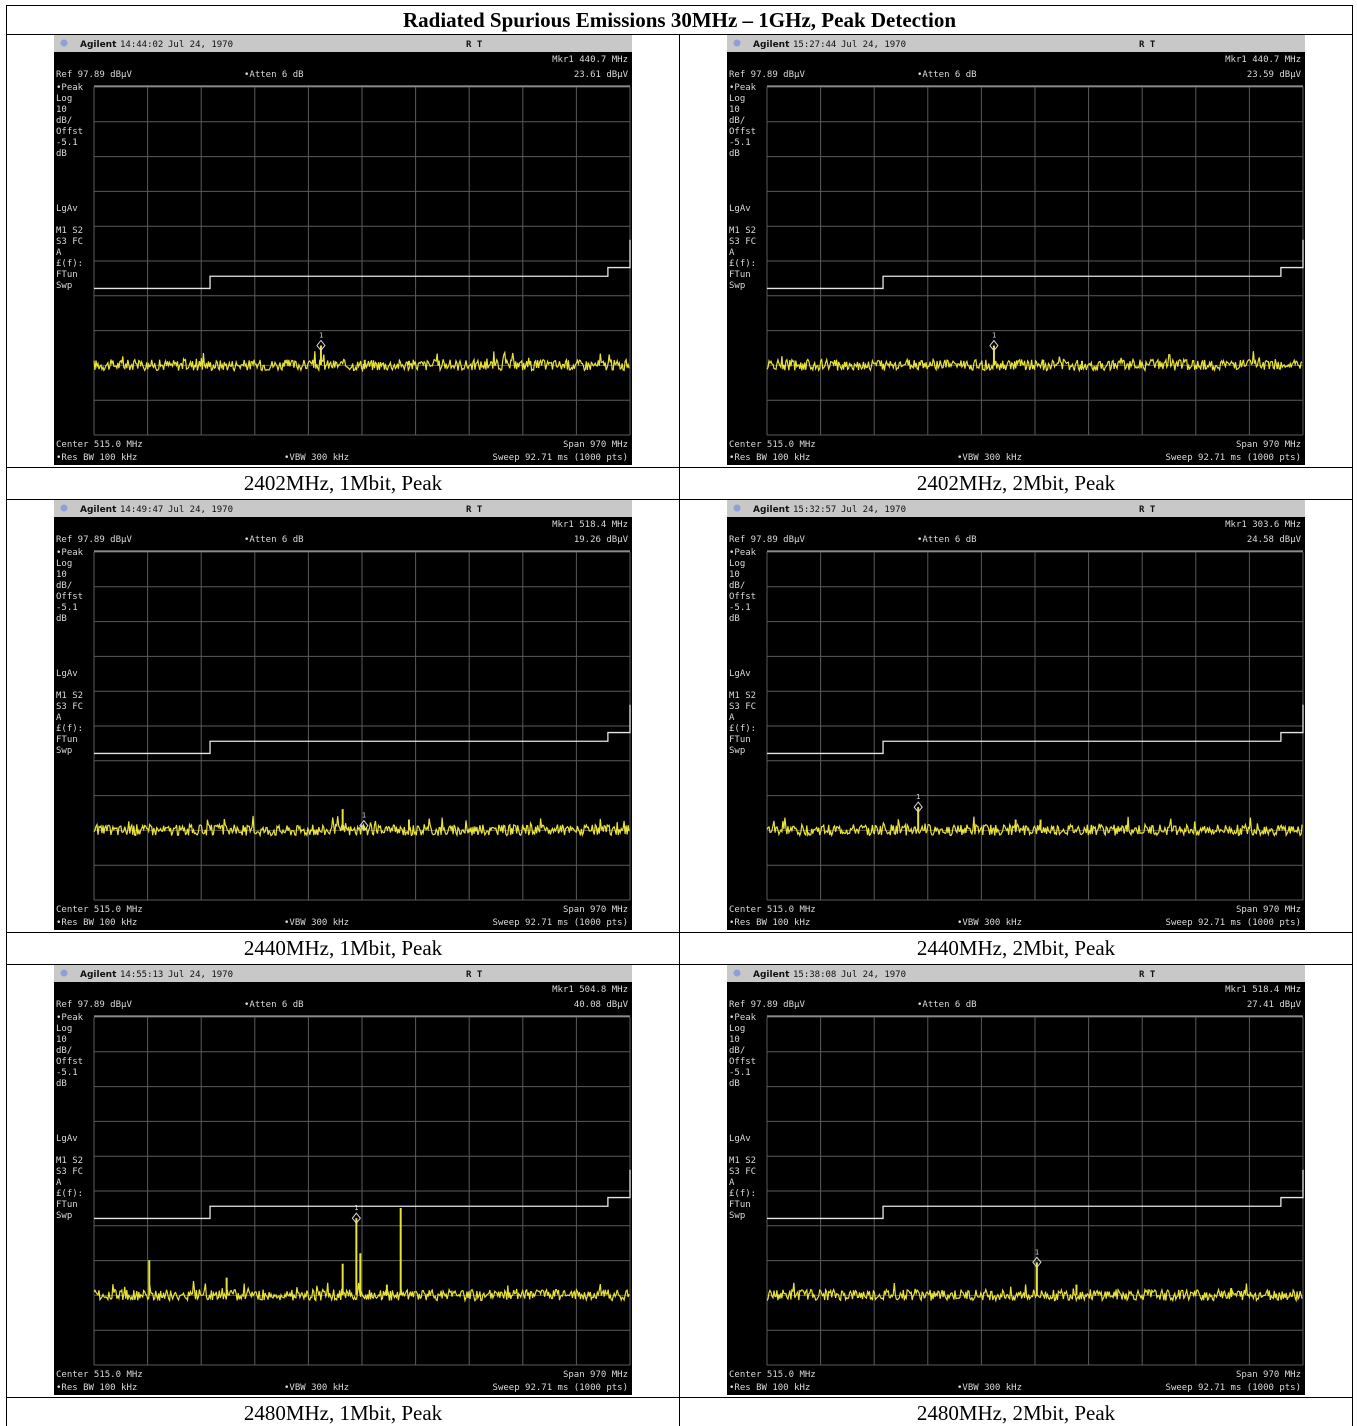  I want to click on plot-caption: 2402MHz, 1Mbit, Peak, so click(343, 483).